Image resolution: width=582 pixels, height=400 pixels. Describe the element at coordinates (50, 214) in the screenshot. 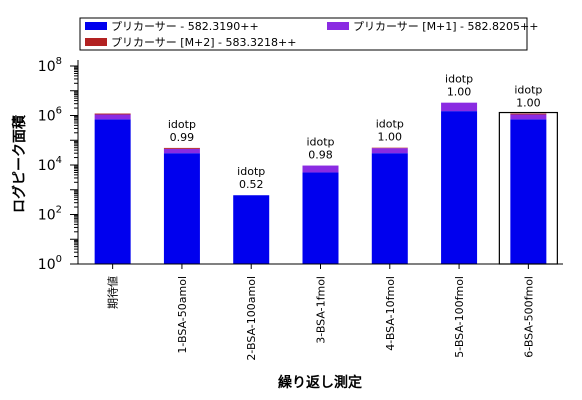

I see `y-tick-label: 10²` at that location.